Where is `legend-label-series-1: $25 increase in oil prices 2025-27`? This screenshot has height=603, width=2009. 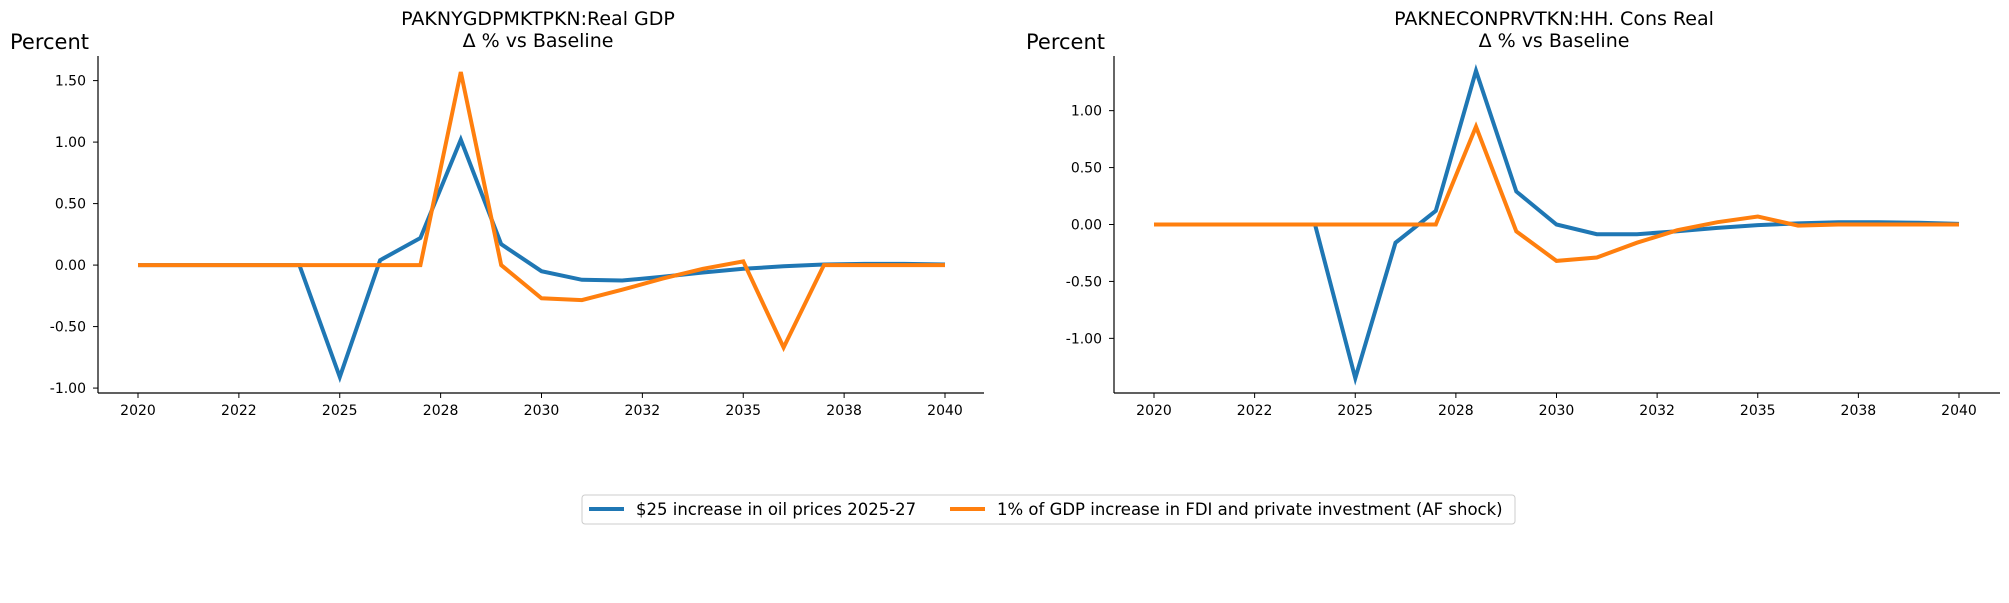 legend-label-series-1: $25 increase in oil prices 2025-27 is located at coordinates (776, 509).